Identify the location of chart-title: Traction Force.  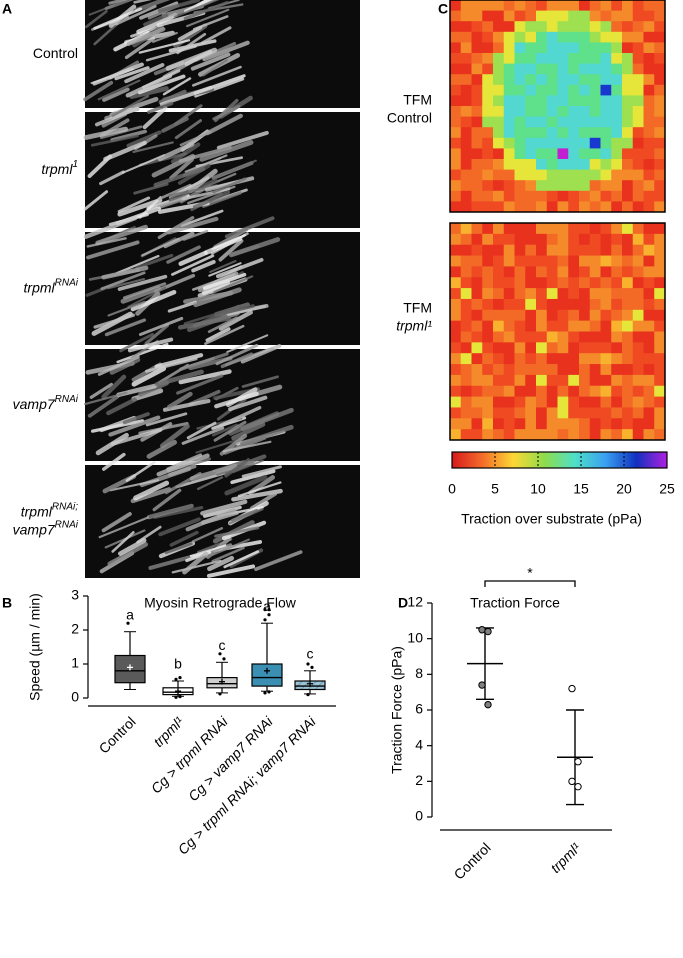
(515, 603).